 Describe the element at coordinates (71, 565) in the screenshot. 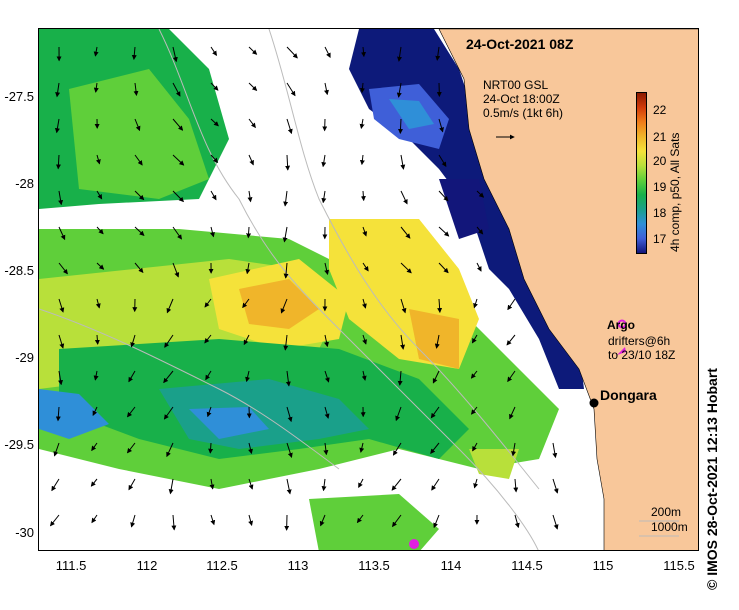

I see `x-tick-label: 111.5` at that location.